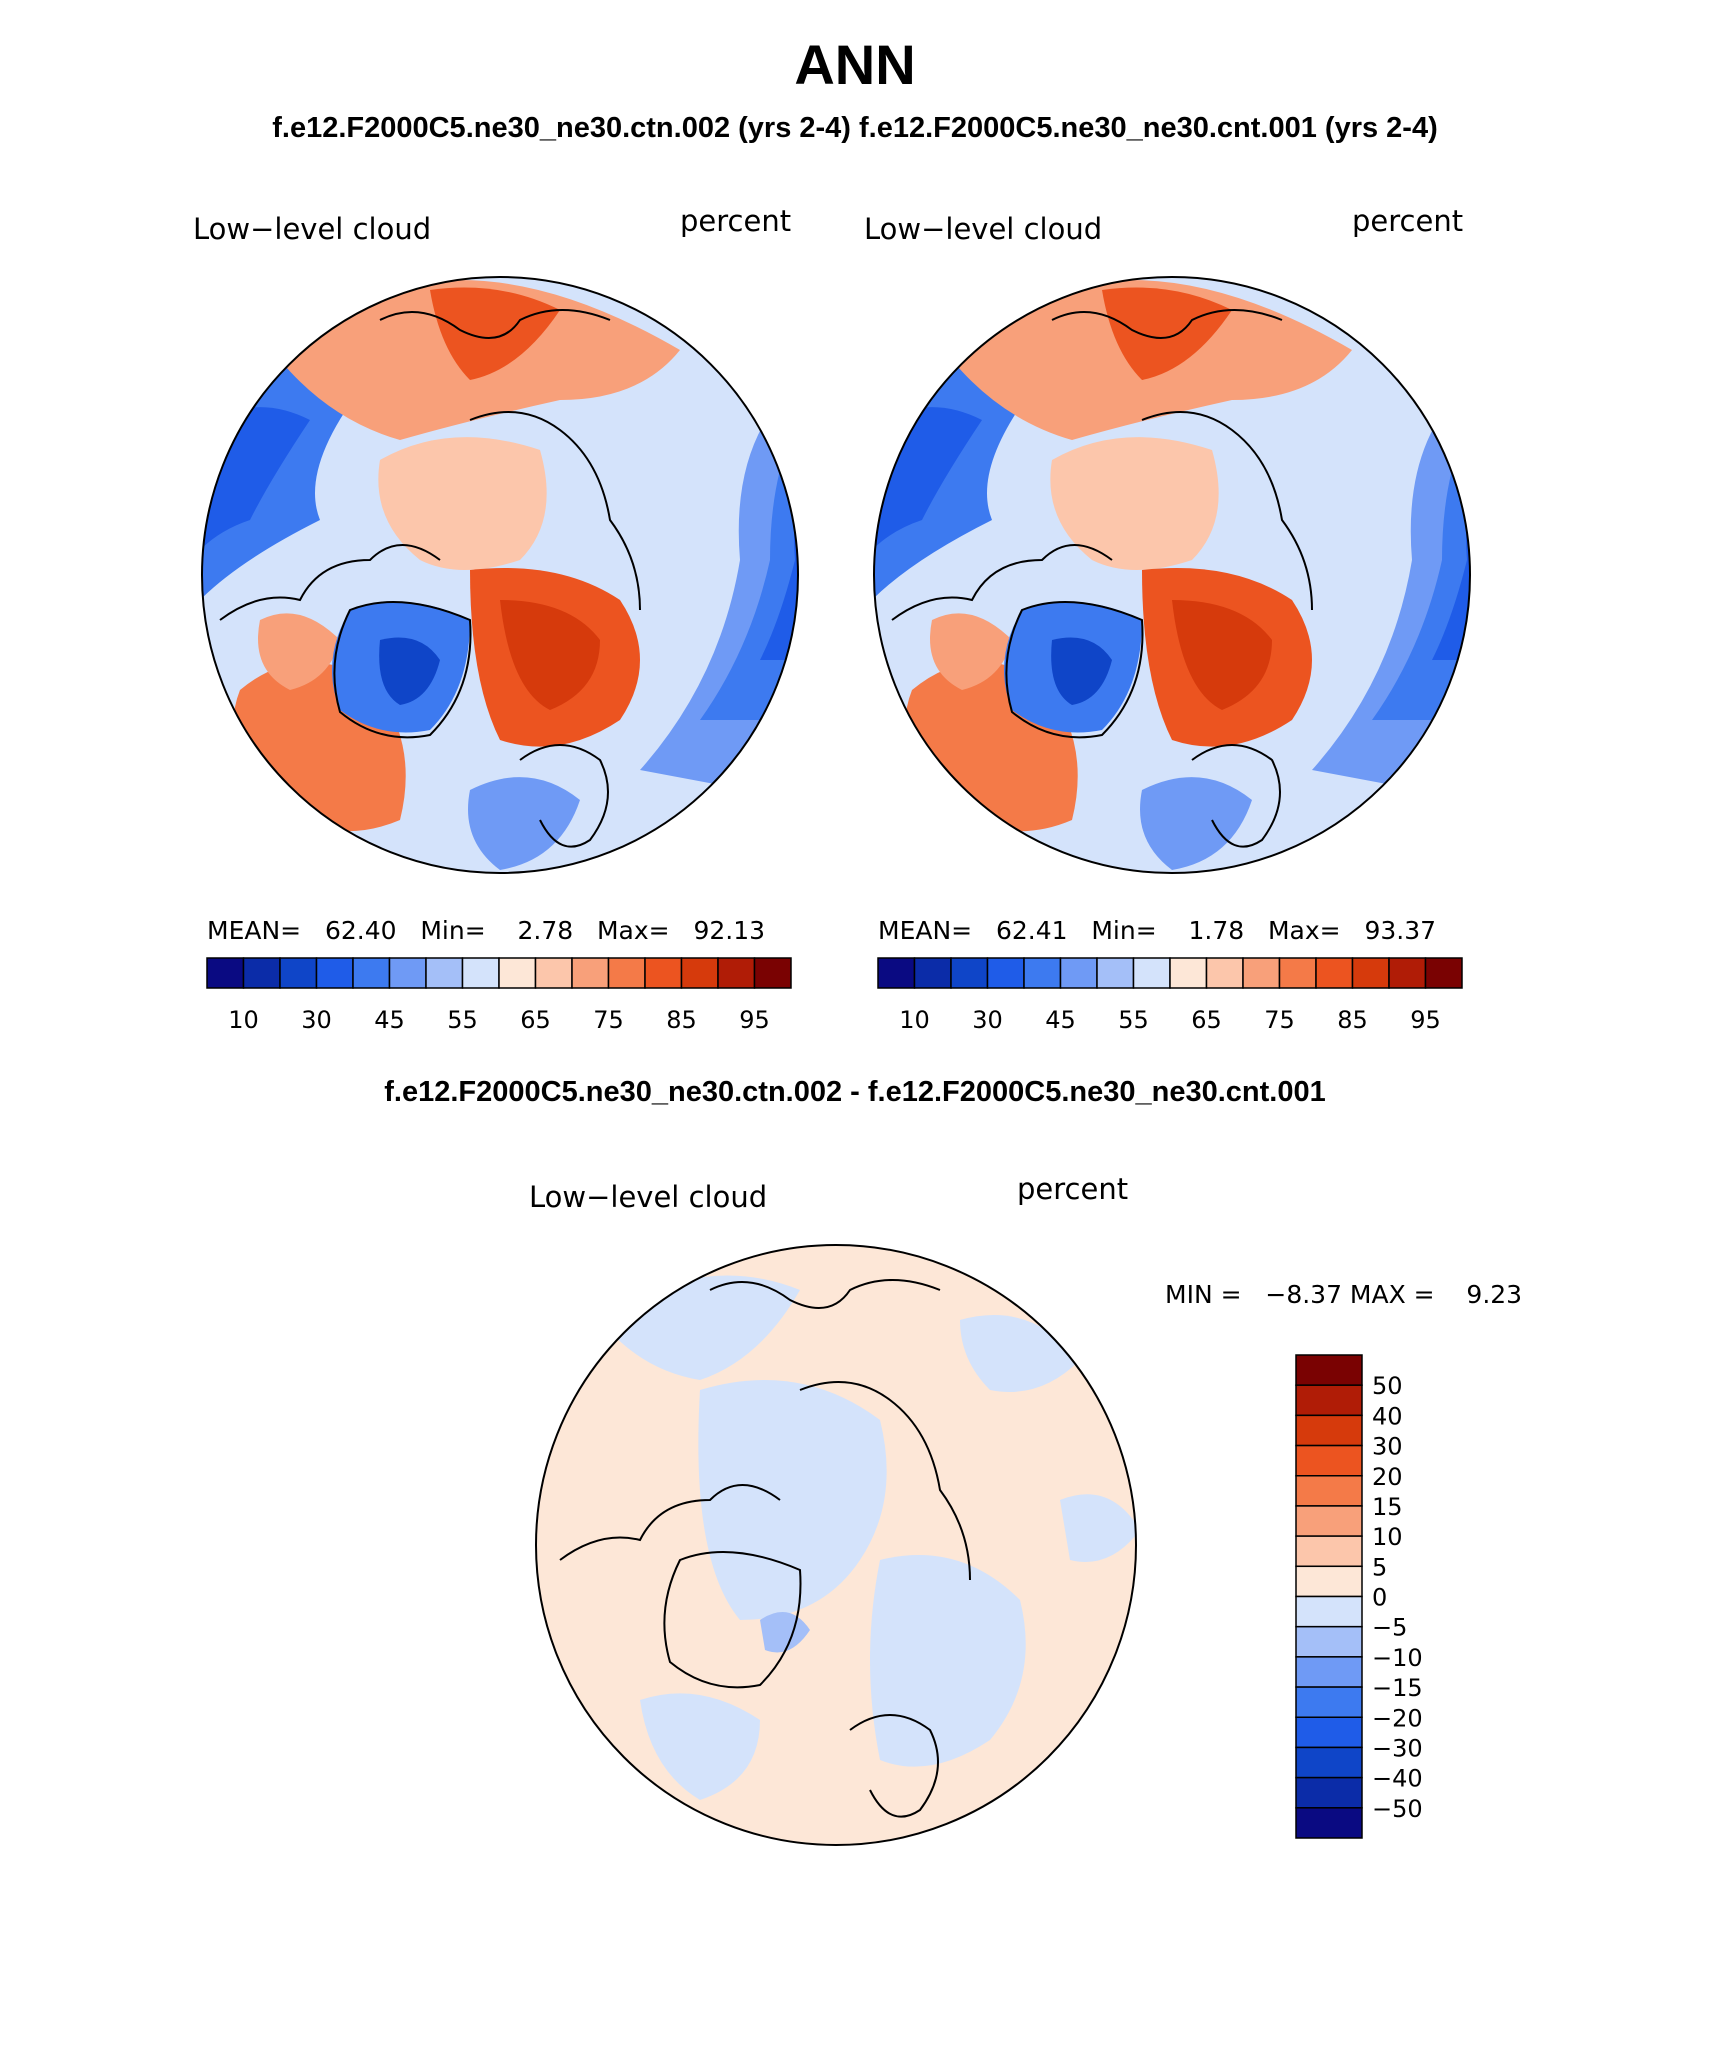 This screenshot has height=2061, width=1710. What do you see at coordinates (1397, 1748) in the screenshot?
I see `colorbar-tick-label: −30` at bounding box center [1397, 1748].